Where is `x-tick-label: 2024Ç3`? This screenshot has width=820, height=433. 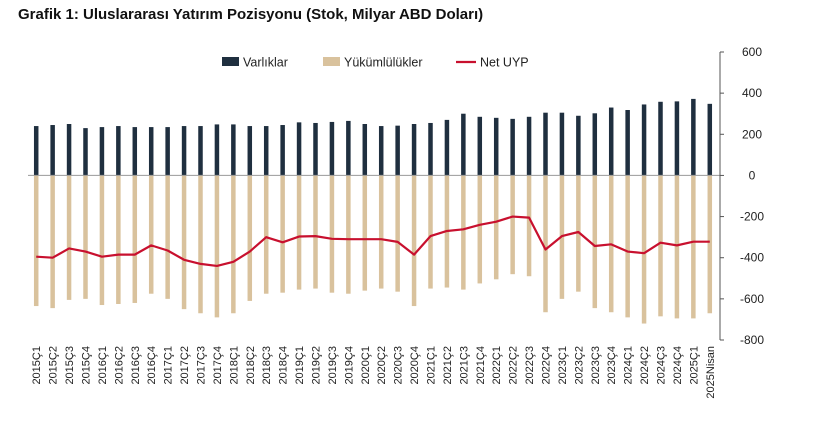 x-tick-label: 2024Ç3 is located at coordinates (662, 365).